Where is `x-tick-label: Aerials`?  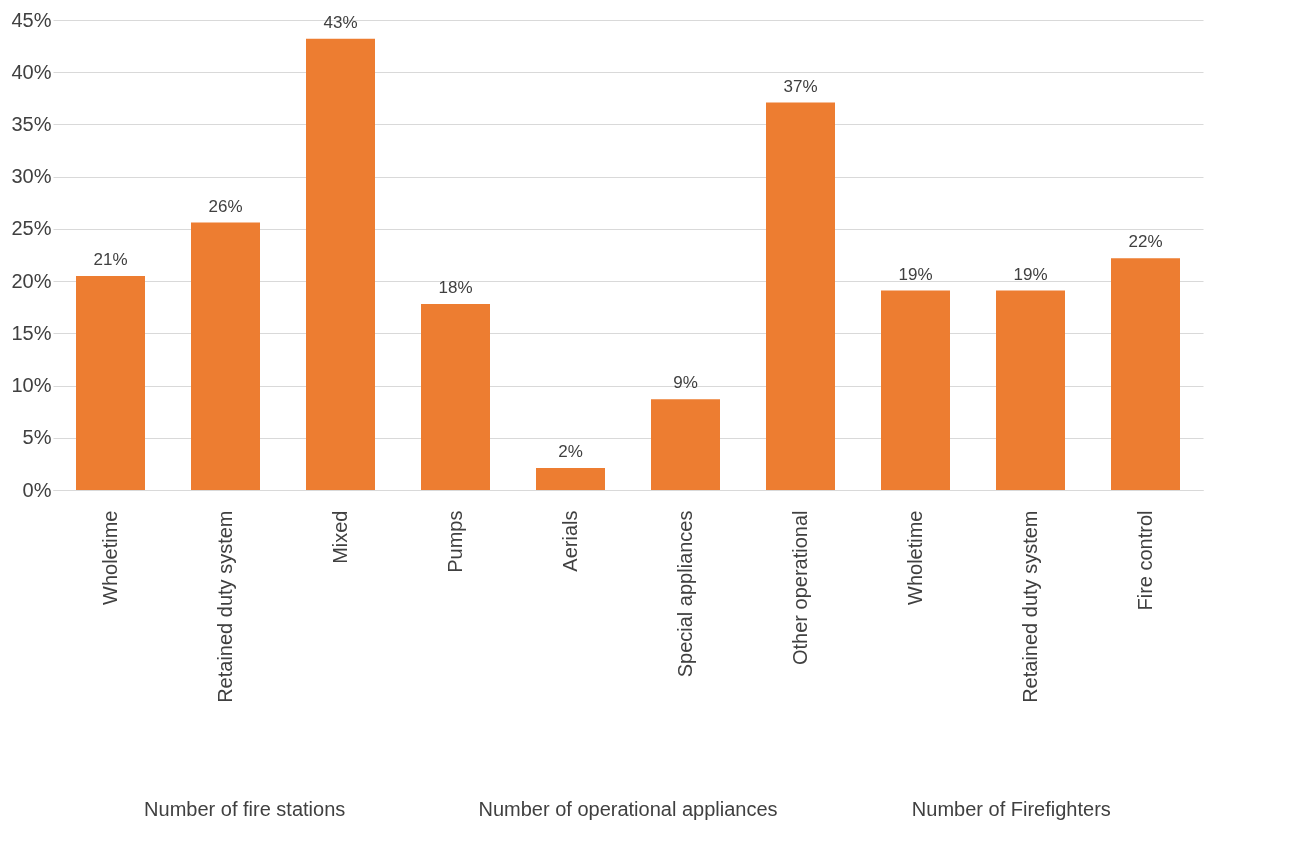 x-tick-label: Aerials is located at coordinates (569, 541).